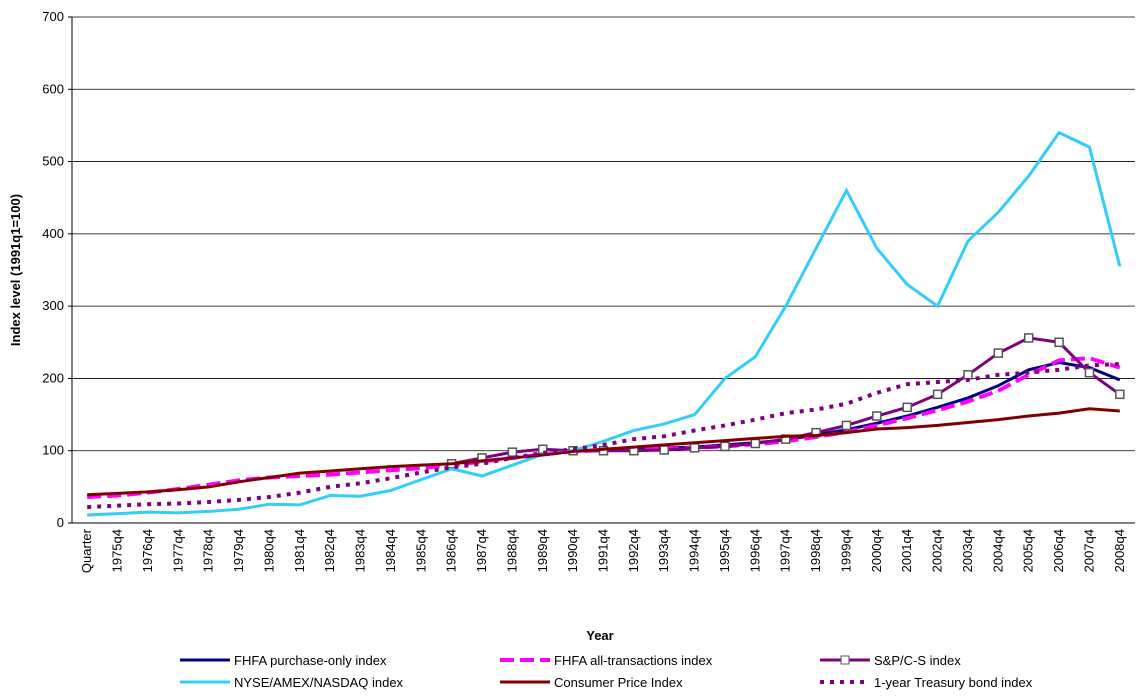  Describe the element at coordinates (754, 550) in the screenshot. I see `x-tick-label: 1996q4` at that location.